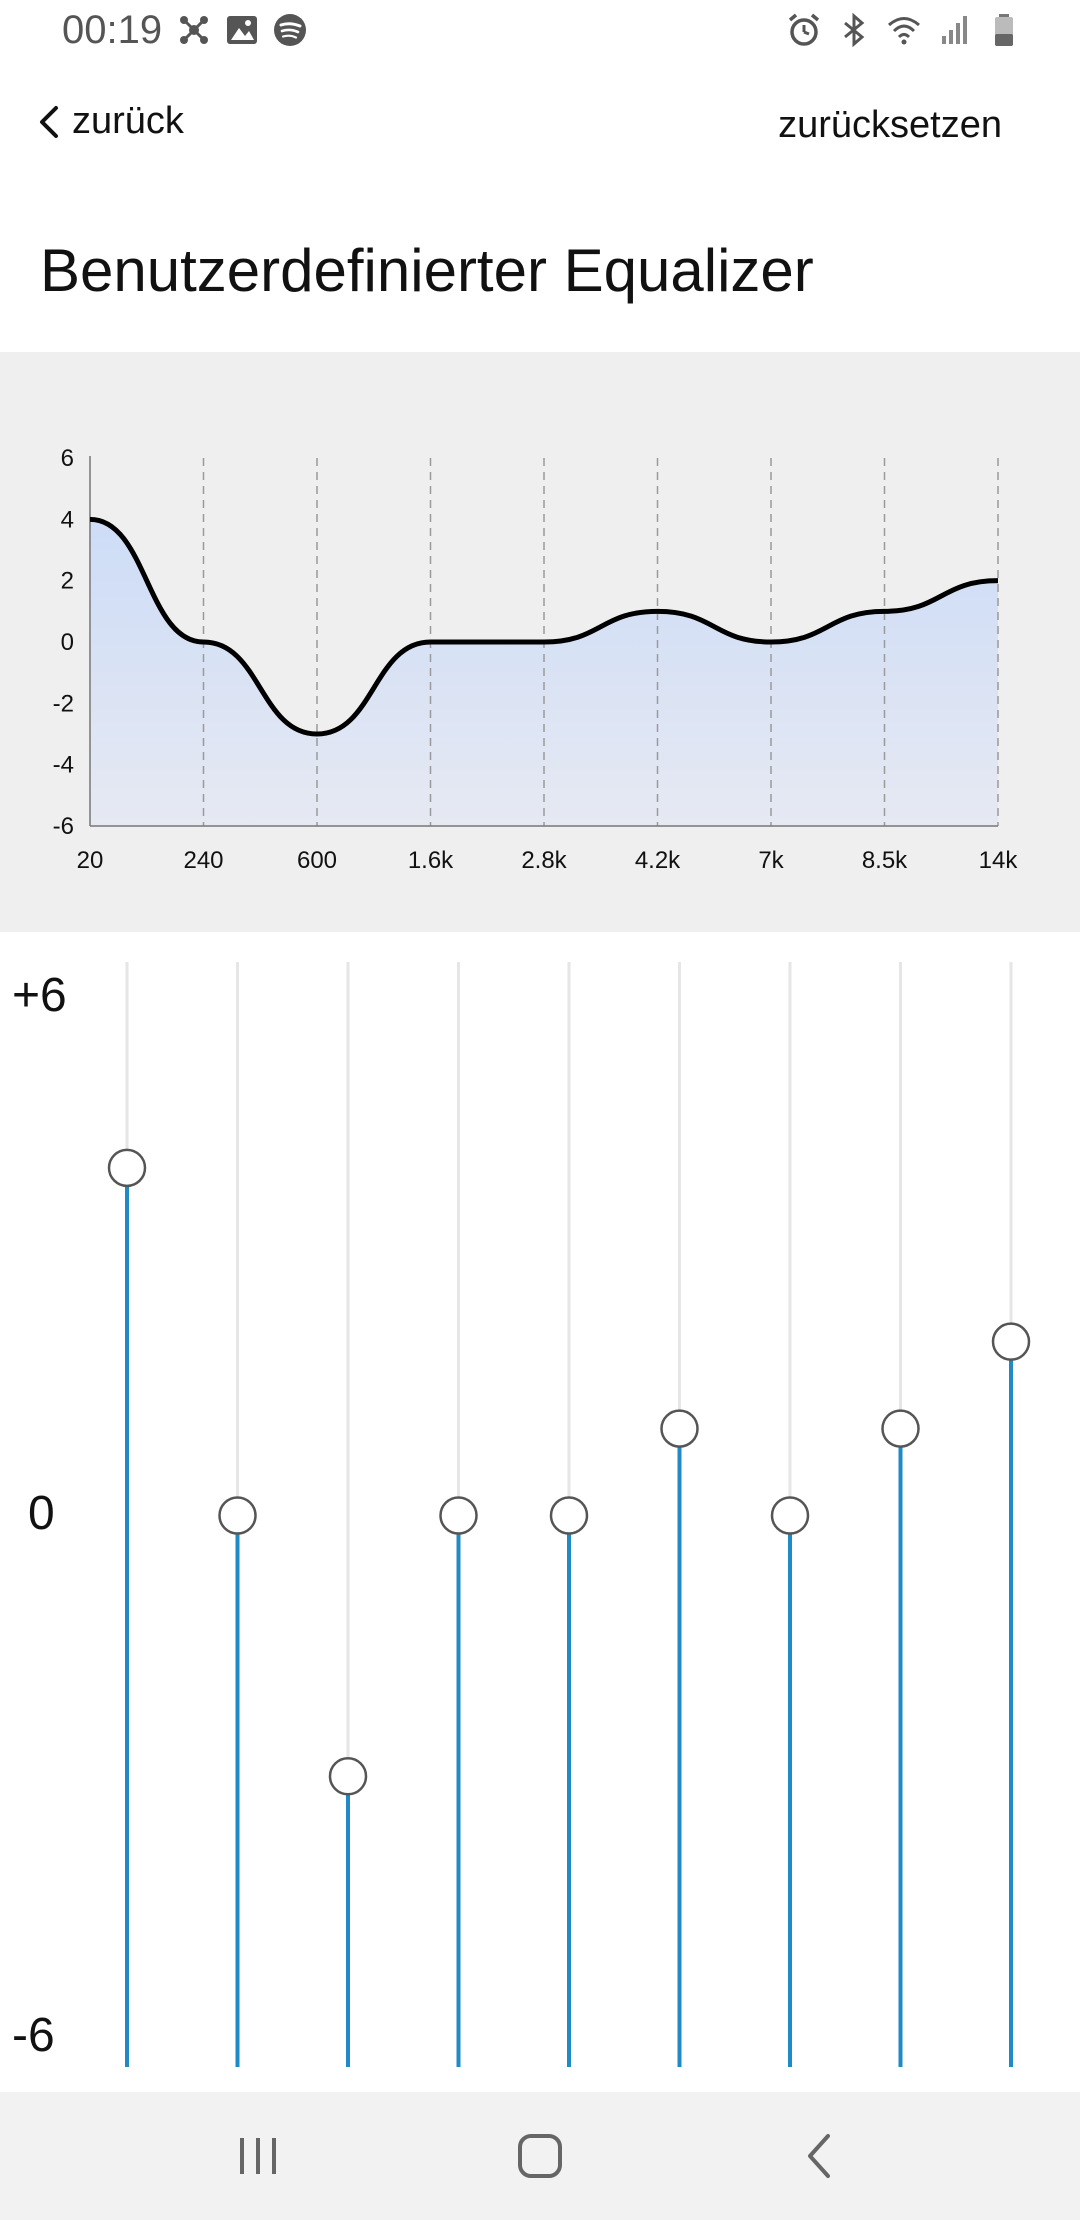  I want to click on x-tick-label: 2.8k, so click(544, 860).